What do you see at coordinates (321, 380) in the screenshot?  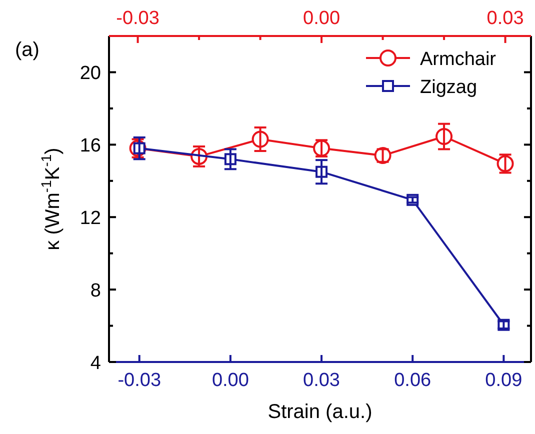 I see `x-tick-label: 0.03` at bounding box center [321, 380].